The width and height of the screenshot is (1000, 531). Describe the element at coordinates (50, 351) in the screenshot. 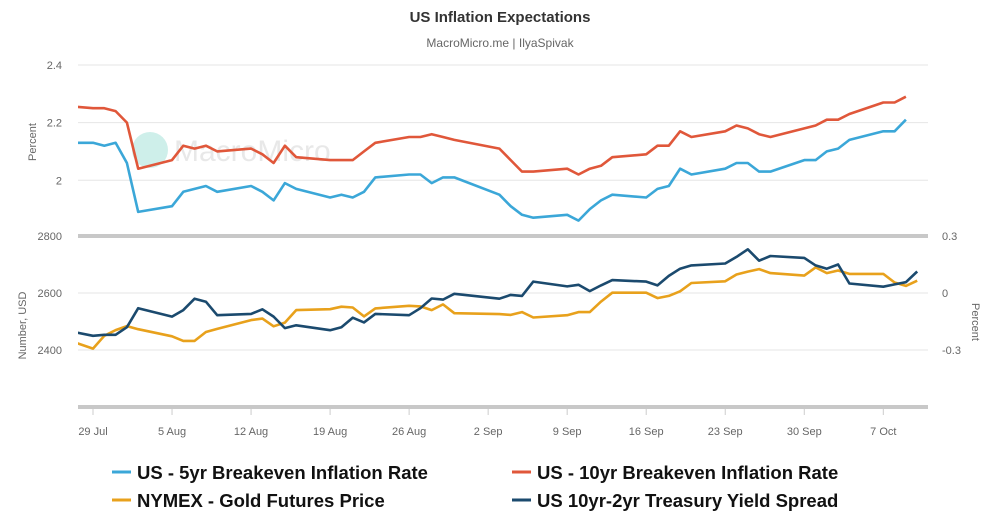

I see `y-left-tick-label: 2400` at that location.